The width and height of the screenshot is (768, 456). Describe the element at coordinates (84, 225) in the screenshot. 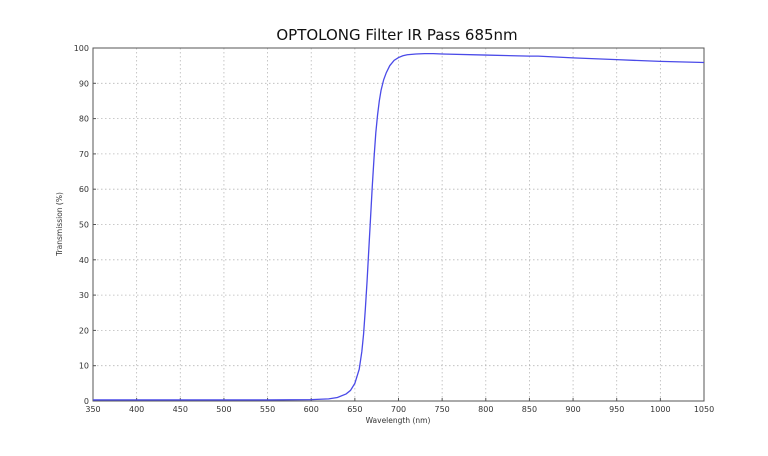

I see `y-tick-label: 50` at that location.